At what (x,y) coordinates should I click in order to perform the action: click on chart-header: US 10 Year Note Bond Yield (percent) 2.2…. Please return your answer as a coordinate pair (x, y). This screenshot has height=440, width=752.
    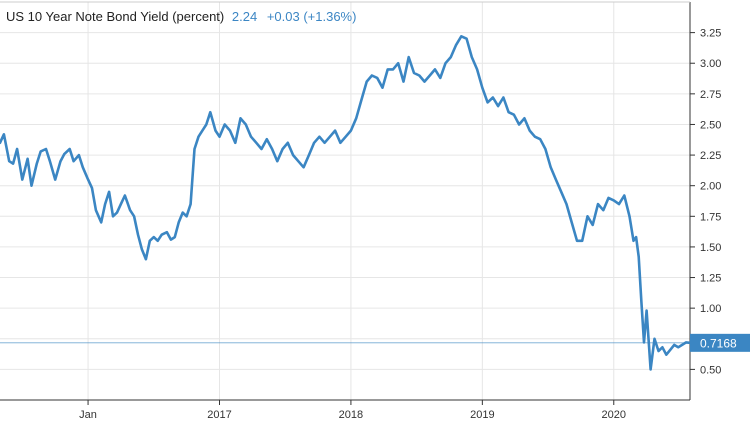
    Looking at the image, I should click on (181, 16).